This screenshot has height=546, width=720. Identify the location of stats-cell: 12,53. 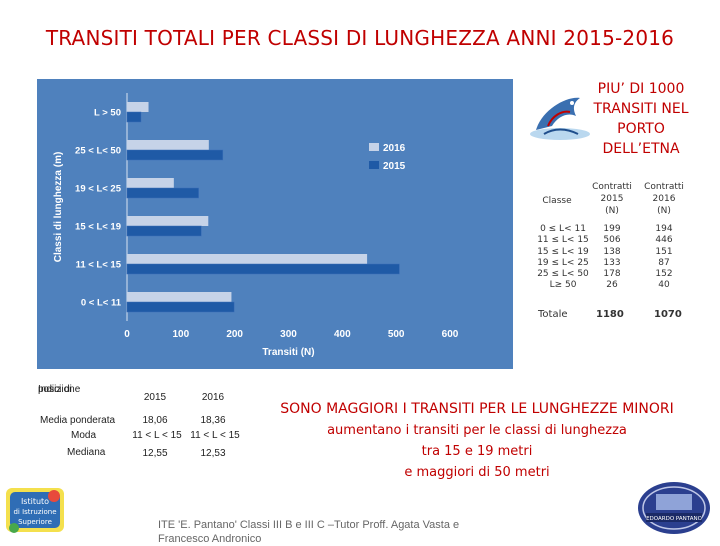
(213, 453).